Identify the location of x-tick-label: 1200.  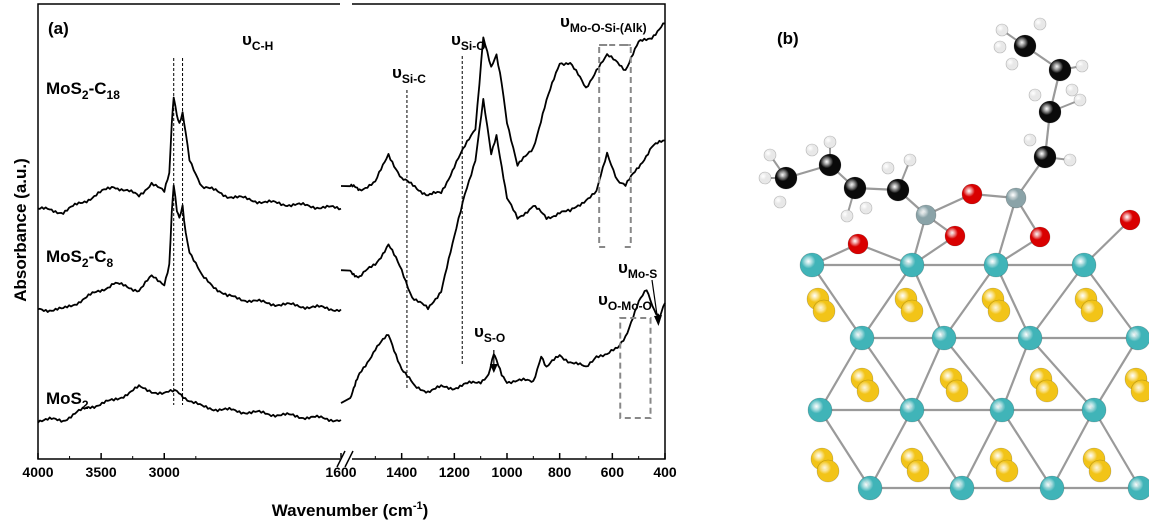
(454, 472).